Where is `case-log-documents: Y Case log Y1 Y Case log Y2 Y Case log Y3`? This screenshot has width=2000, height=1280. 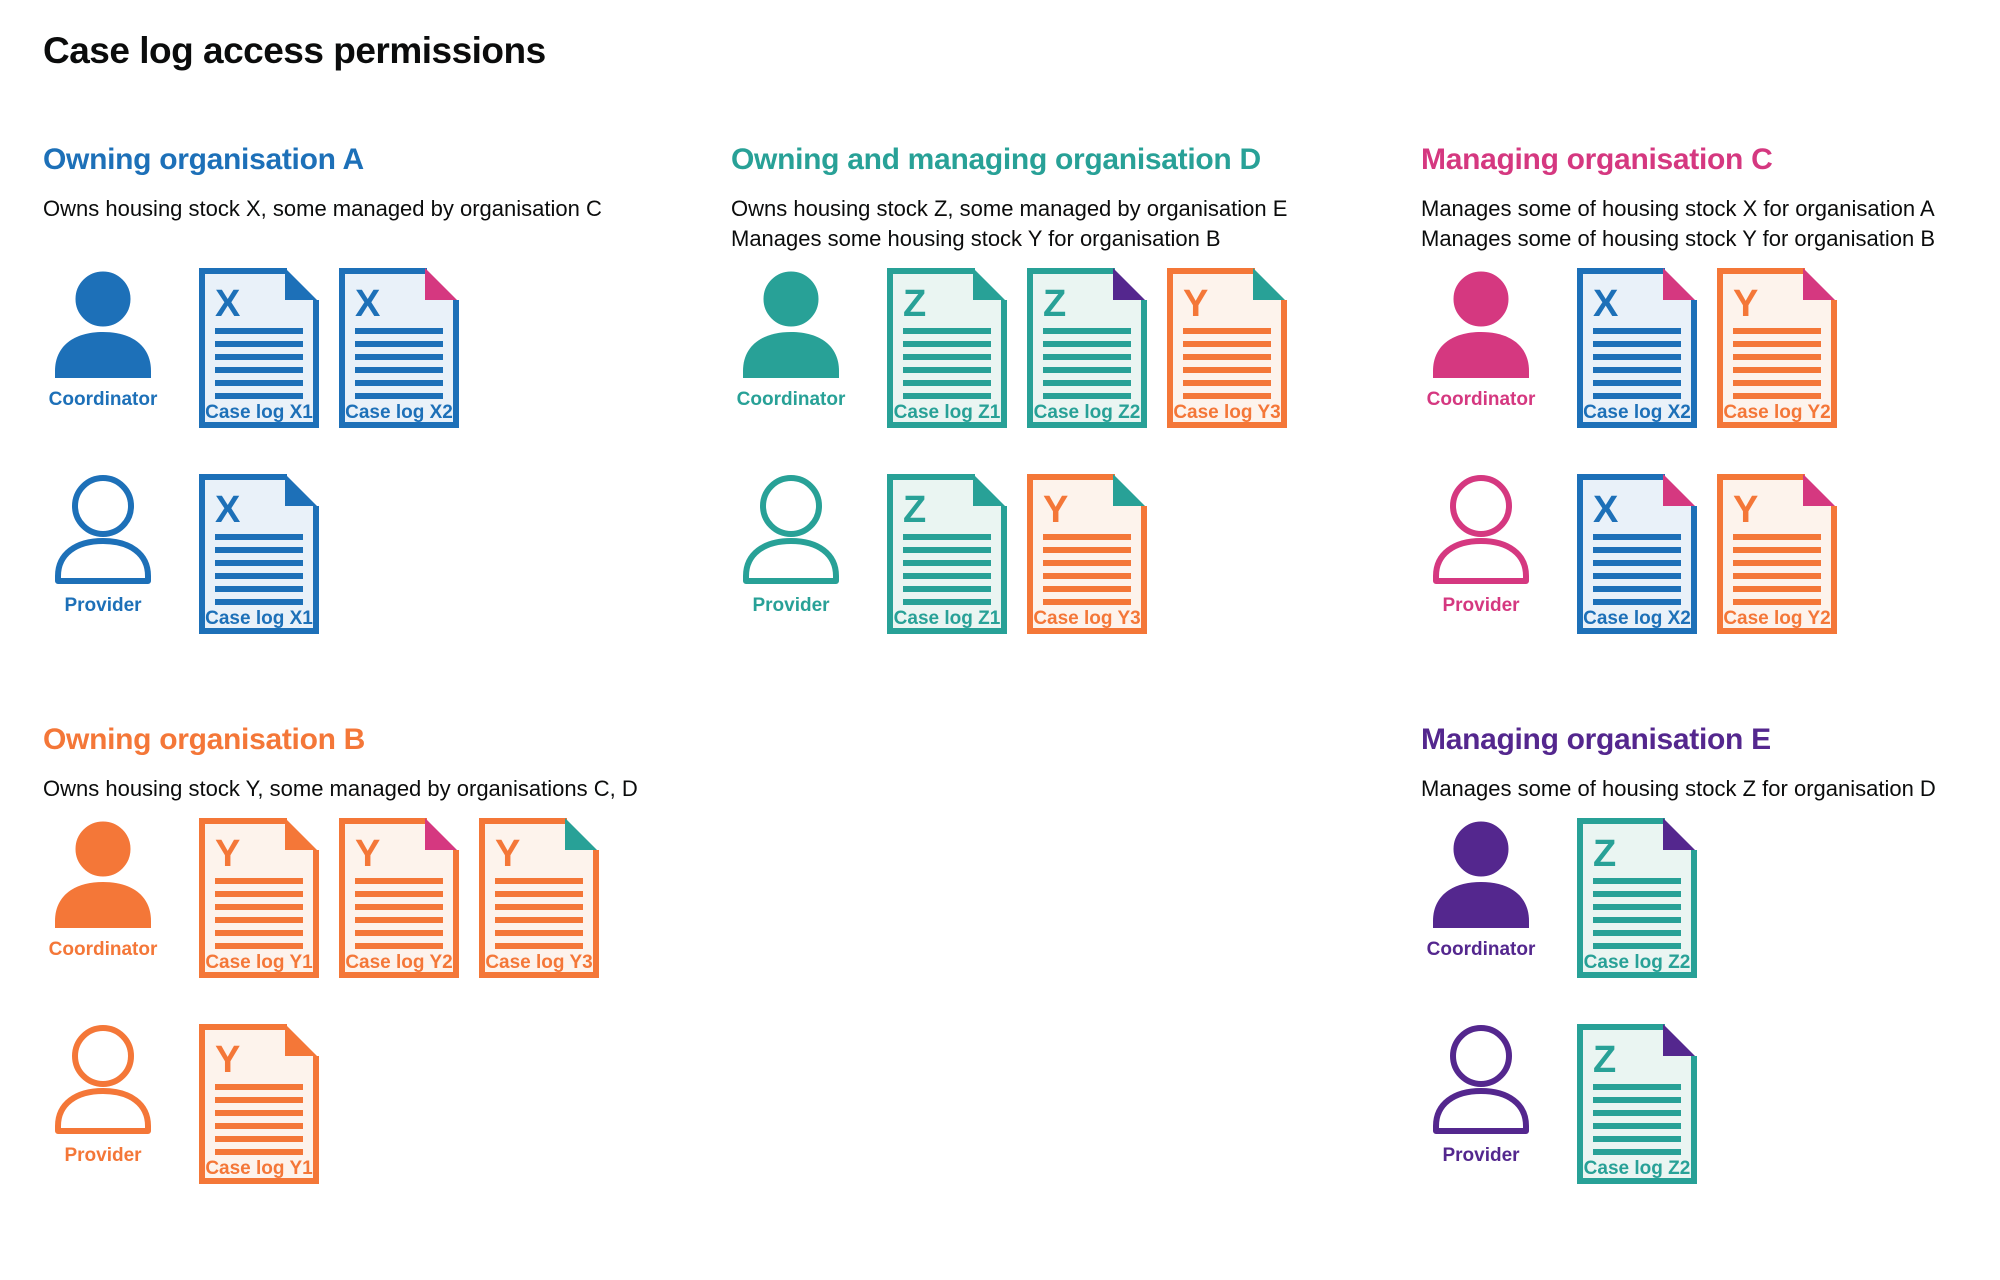 case-log-documents: Y Case log Y1 Y Case log Y2 Y Case log Y3 is located at coordinates (399, 898).